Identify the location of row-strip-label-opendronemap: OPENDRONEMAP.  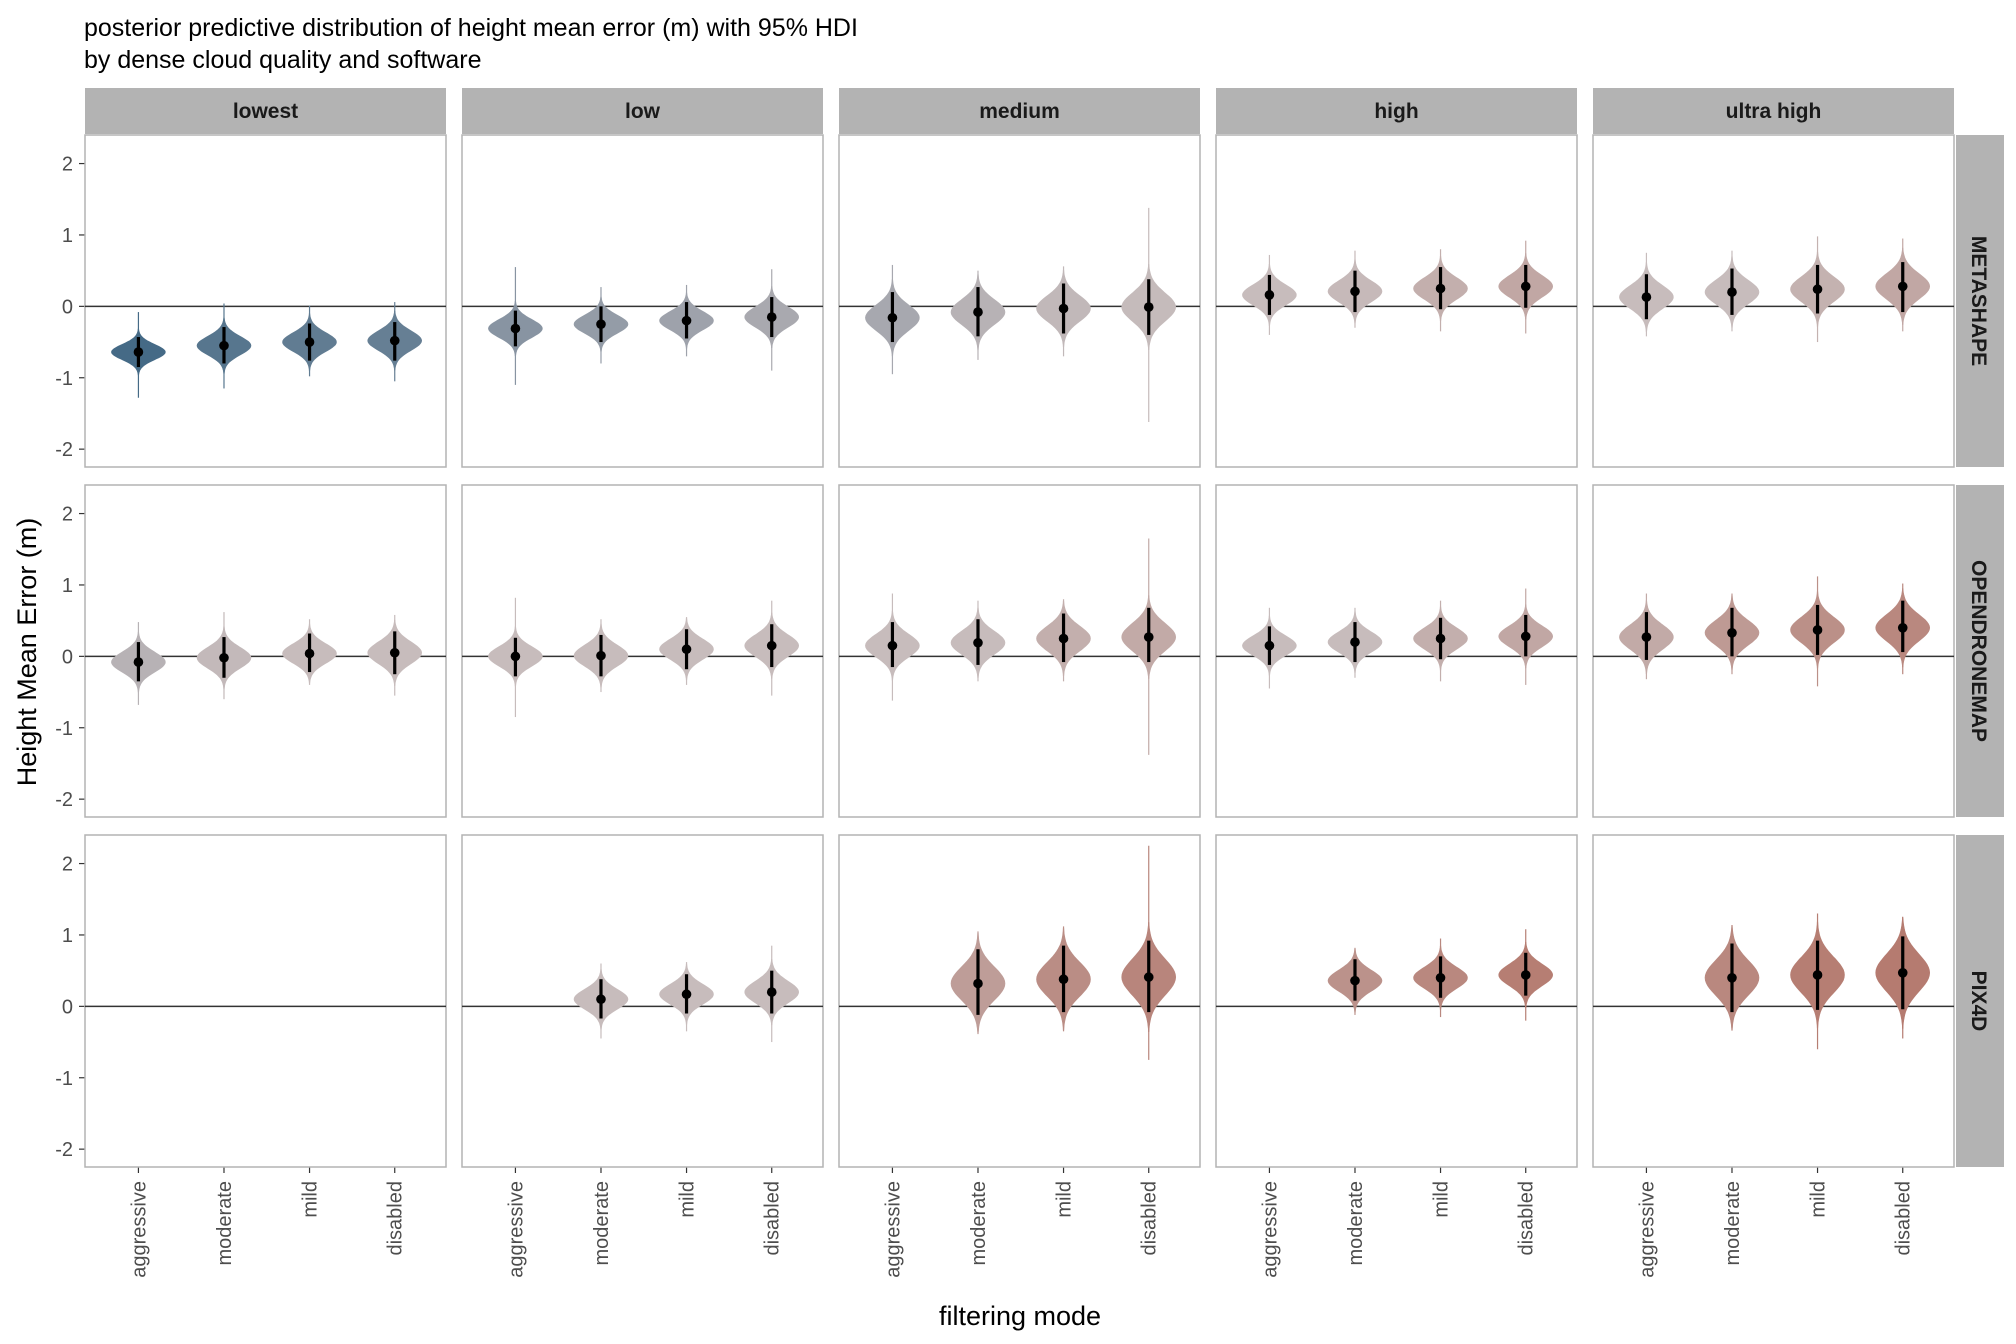
(1978, 651).